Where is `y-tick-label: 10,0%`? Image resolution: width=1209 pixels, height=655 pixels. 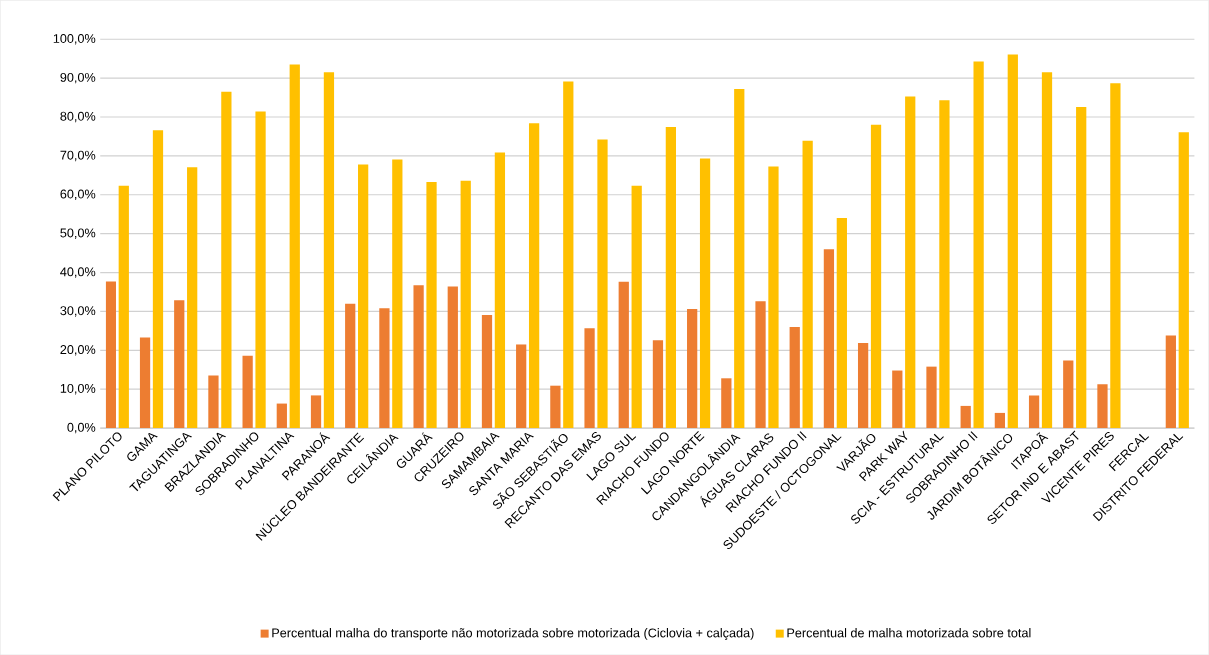
y-tick-label: 10,0% is located at coordinates (78, 389).